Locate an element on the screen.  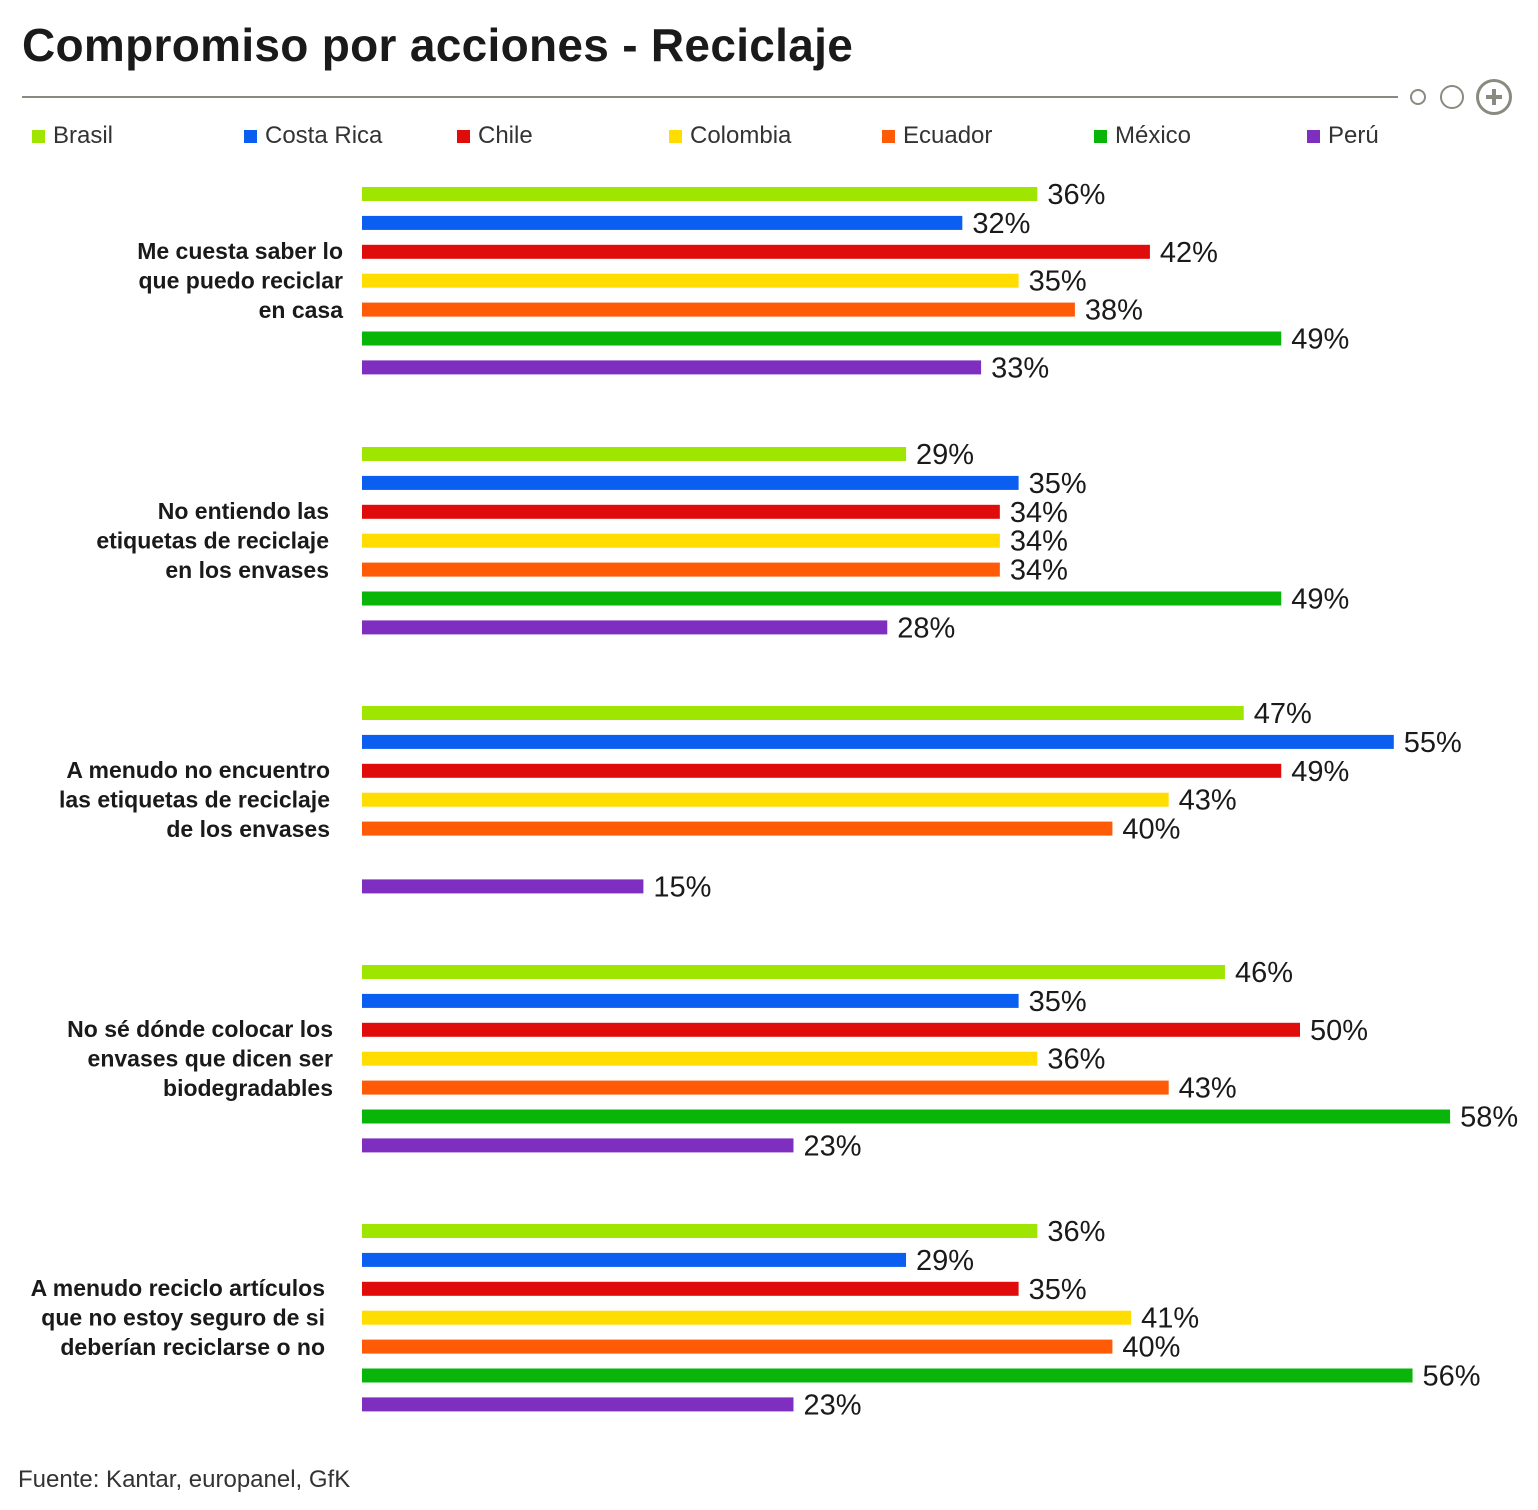
chart-title: Compromiso por acciones - Reciclaje is located at coordinates (438, 45).